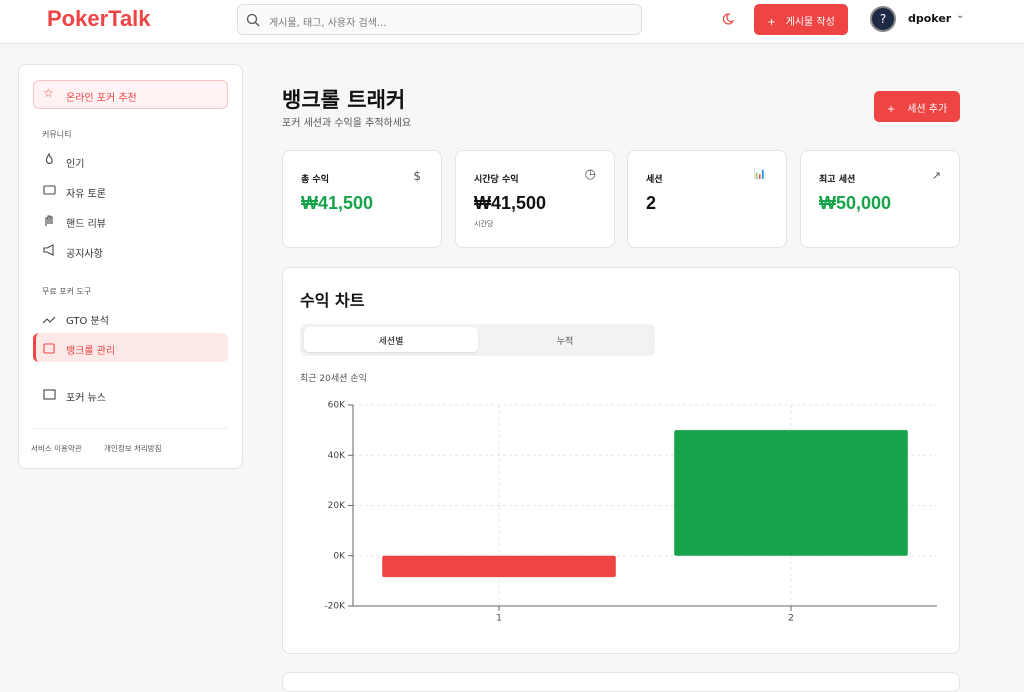  What do you see at coordinates (86, 194) in the screenshot?
I see `nav-item: 자유 토론` at bounding box center [86, 194].